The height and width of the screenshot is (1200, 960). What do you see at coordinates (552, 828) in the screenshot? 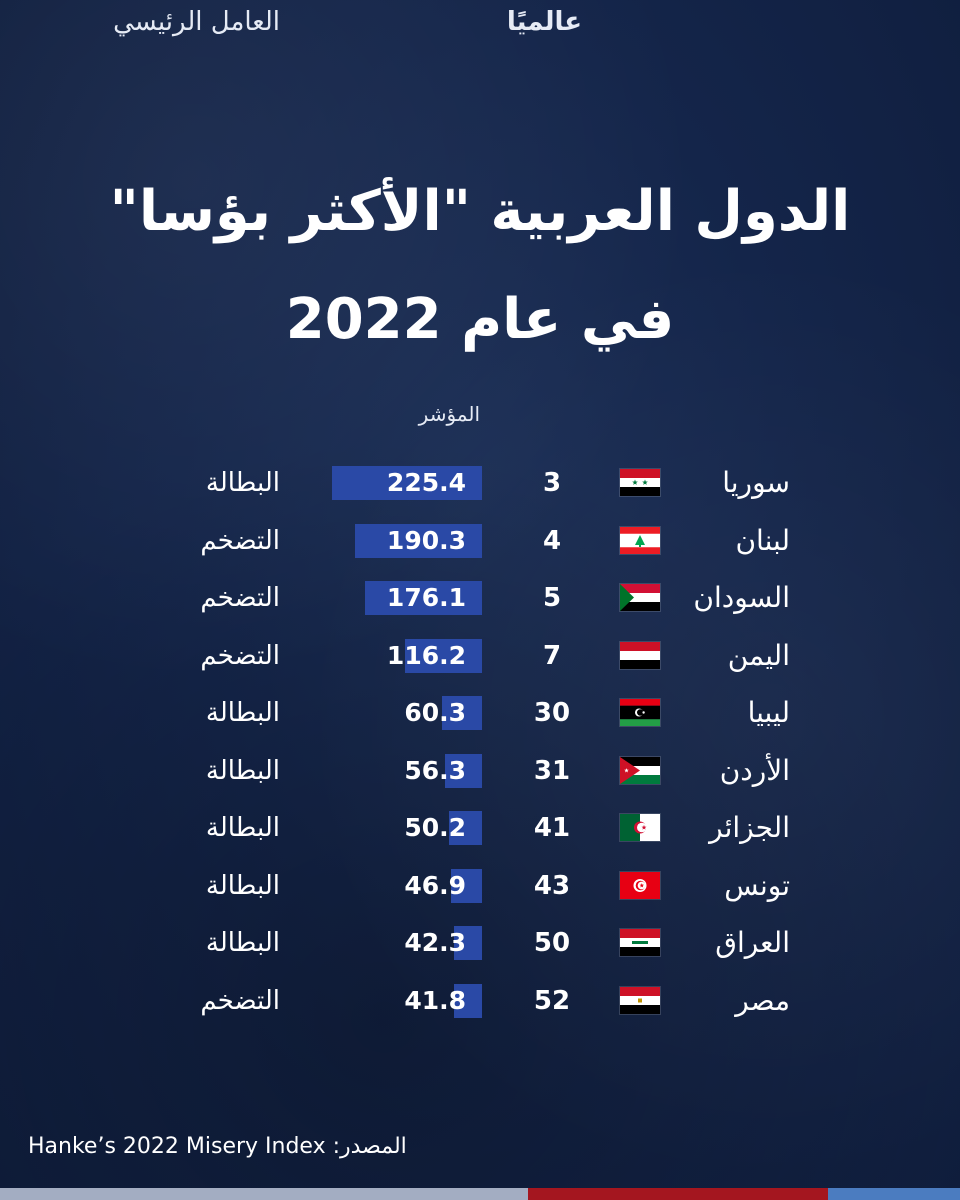
I see `rank-label: 41` at bounding box center [552, 828].